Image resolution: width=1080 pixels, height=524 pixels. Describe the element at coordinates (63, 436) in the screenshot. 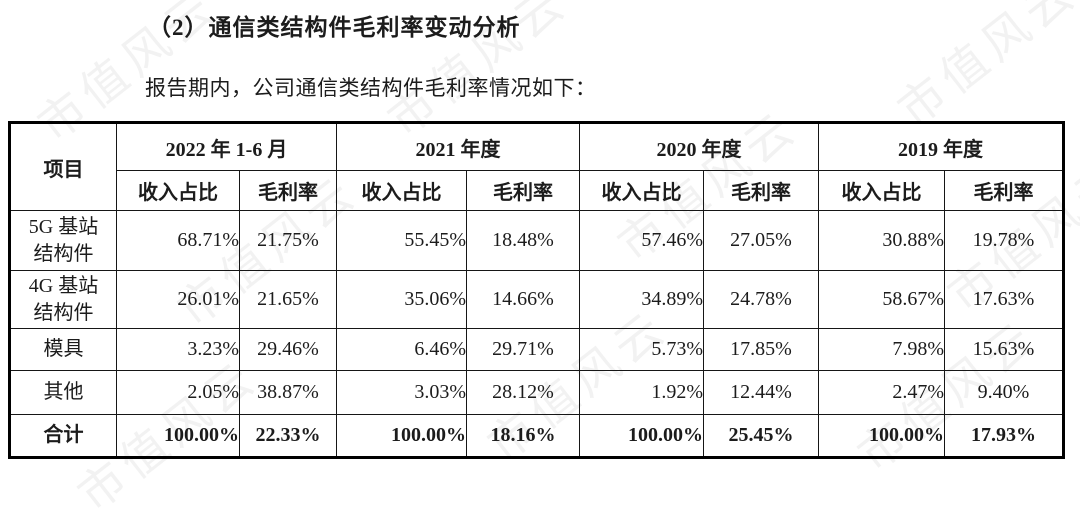

I see `row-label: 合计` at that location.